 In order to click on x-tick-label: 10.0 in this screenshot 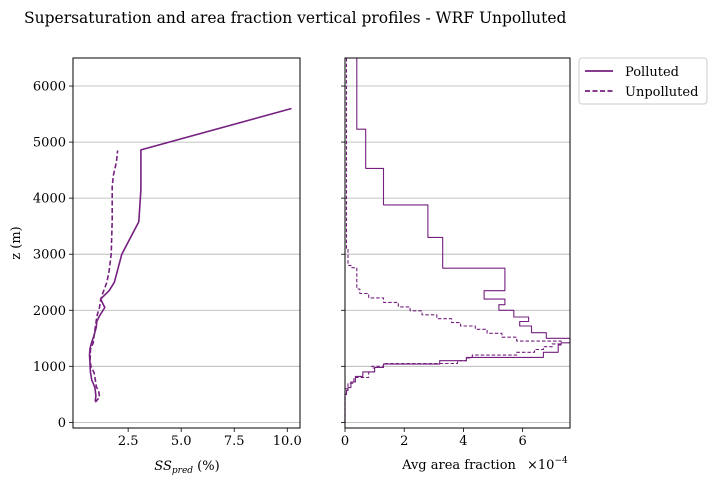, I will do `click(287, 441)`.